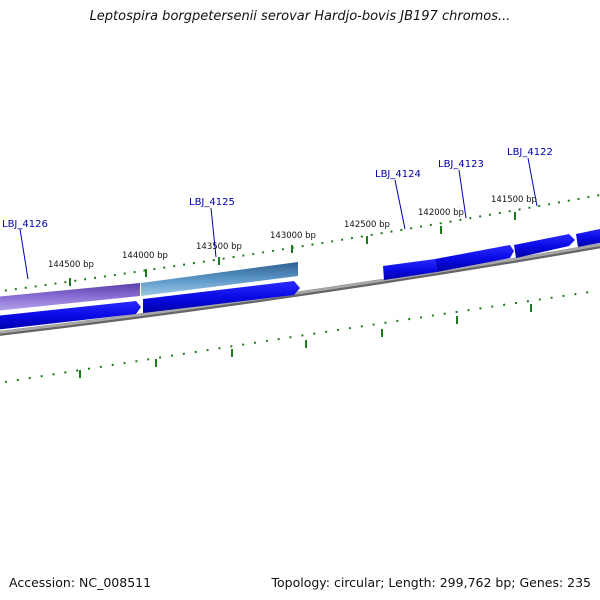 The height and width of the screenshot is (600, 600). Describe the element at coordinates (71, 265) in the screenshot. I see `tick-label-144500: 144500 bp` at that location.